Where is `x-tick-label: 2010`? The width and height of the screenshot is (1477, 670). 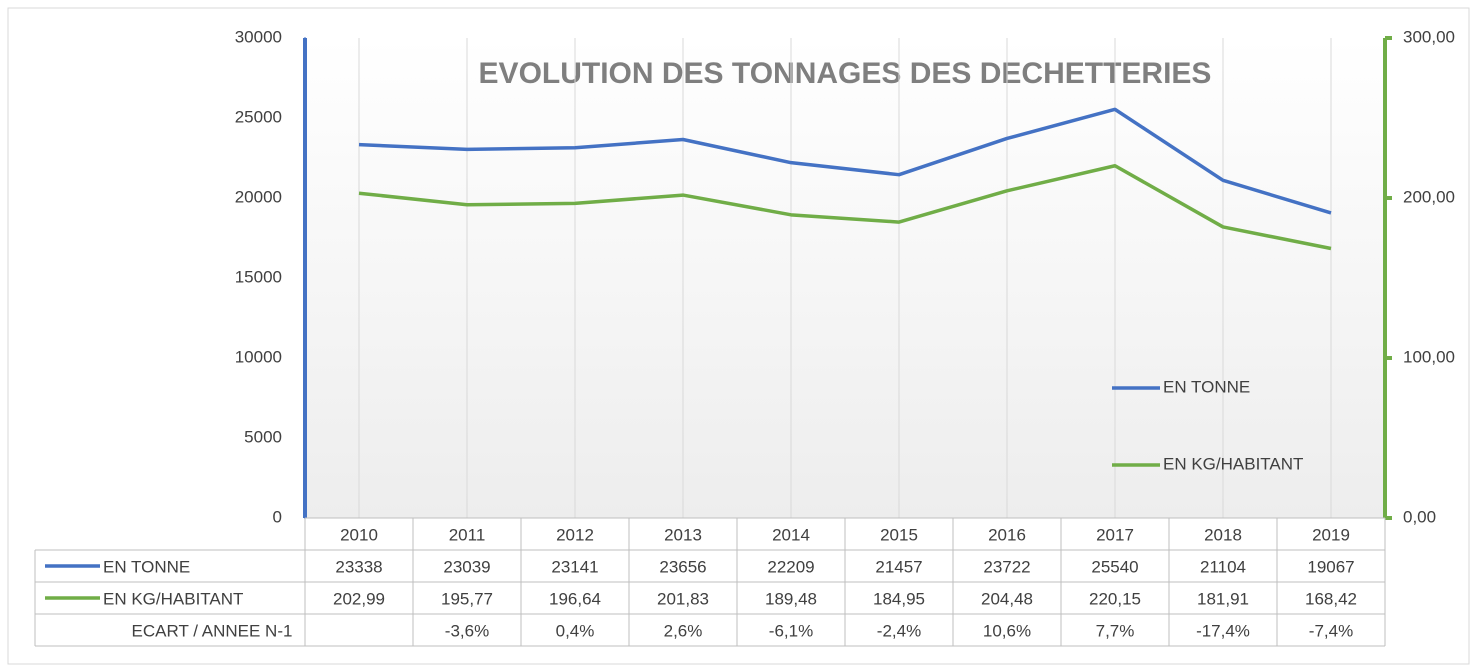 x-tick-label: 2010 is located at coordinates (359, 534).